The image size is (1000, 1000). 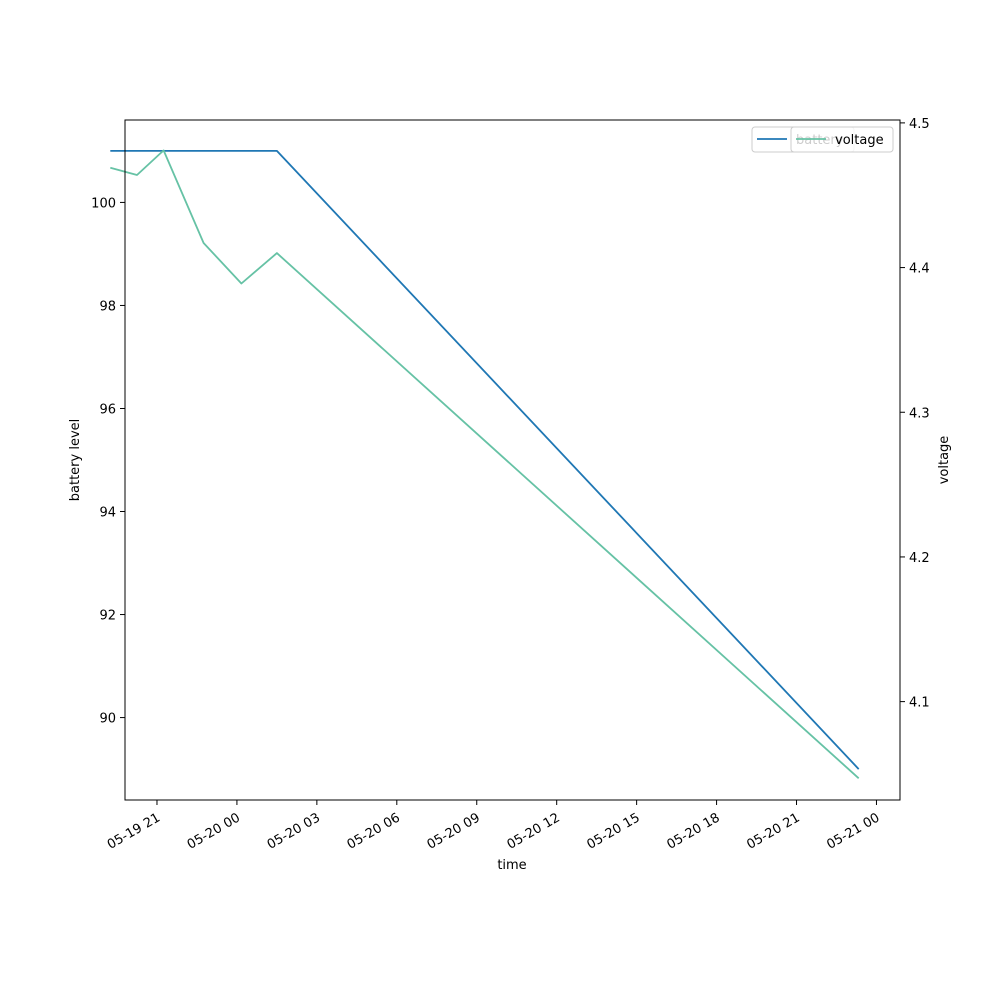 I want to click on legends: batteryvoltage, so click(x=822, y=139).